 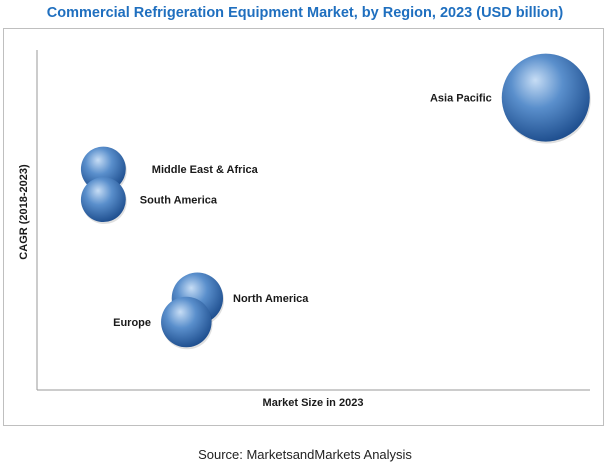 I want to click on source-note: Source: MarketsandMarkets Analysis, so click(x=305, y=454).